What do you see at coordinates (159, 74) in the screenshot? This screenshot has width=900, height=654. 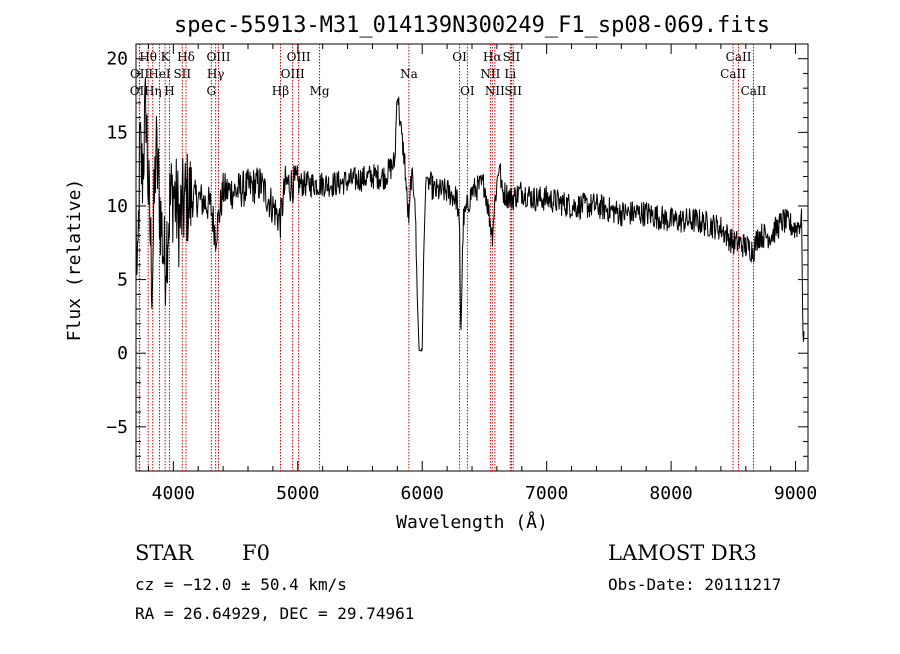 I see `emission-line-label: HeI` at bounding box center [159, 74].